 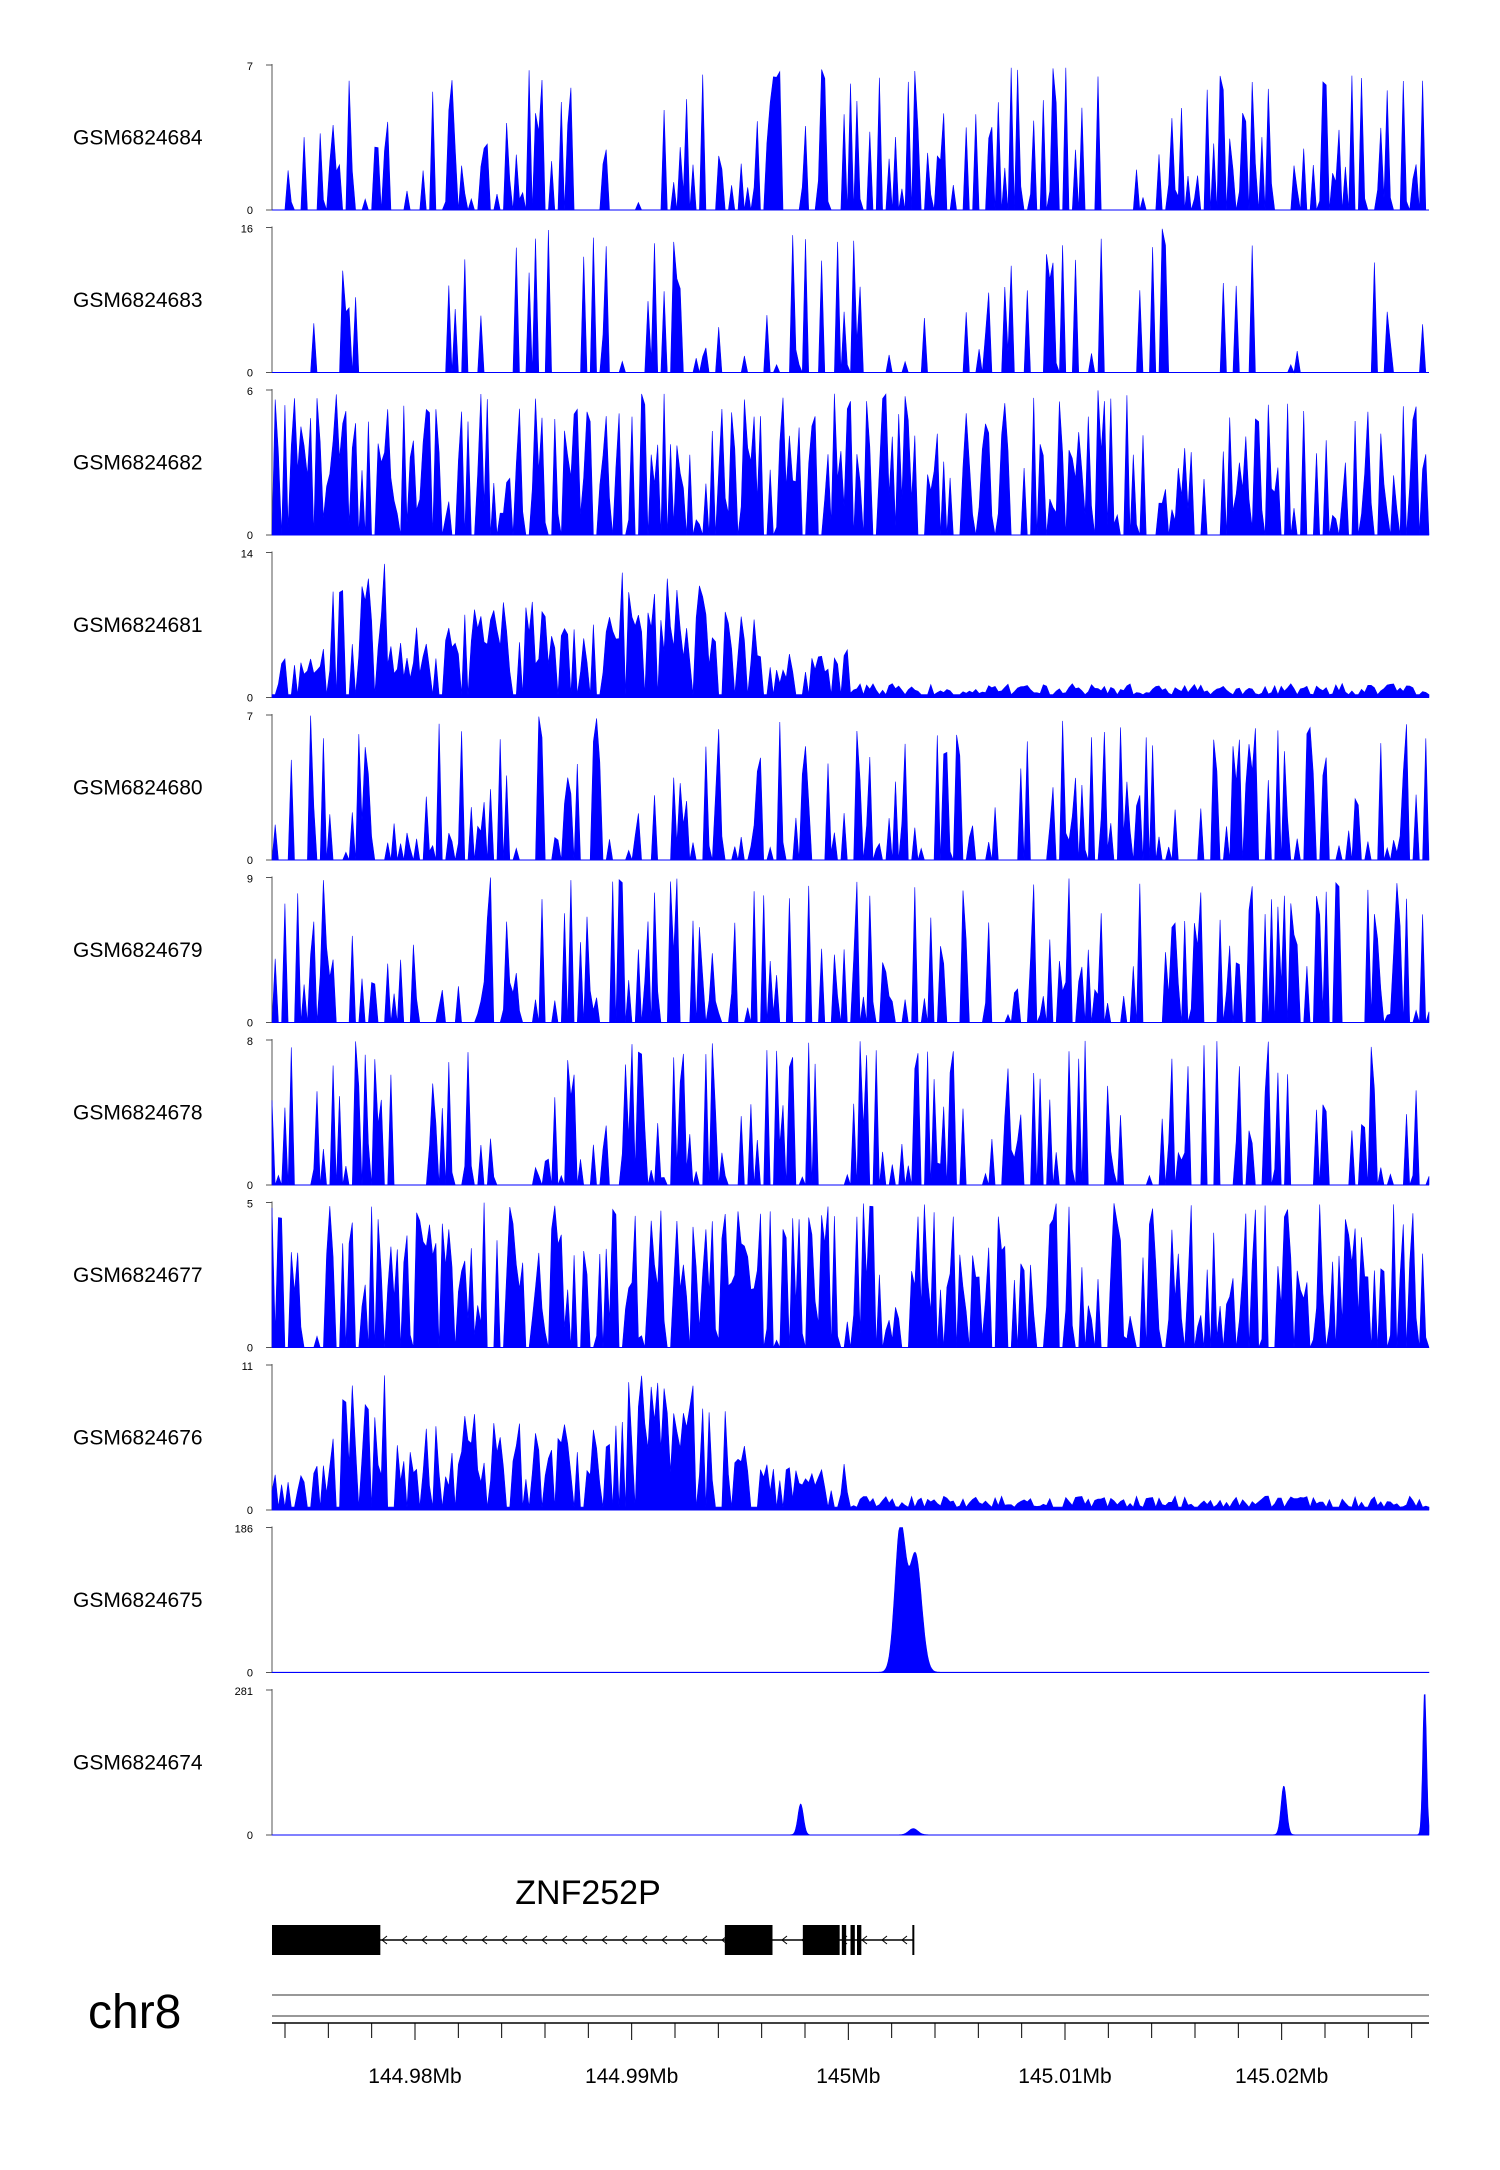 What do you see at coordinates (247, 555) in the screenshot?
I see `track-ymax-label: 14` at bounding box center [247, 555].